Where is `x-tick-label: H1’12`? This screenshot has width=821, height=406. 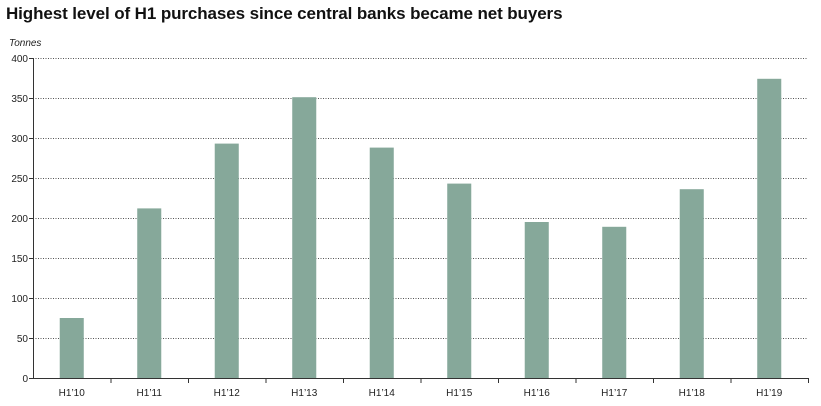 x-tick-label: H1’12 is located at coordinates (227, 393).